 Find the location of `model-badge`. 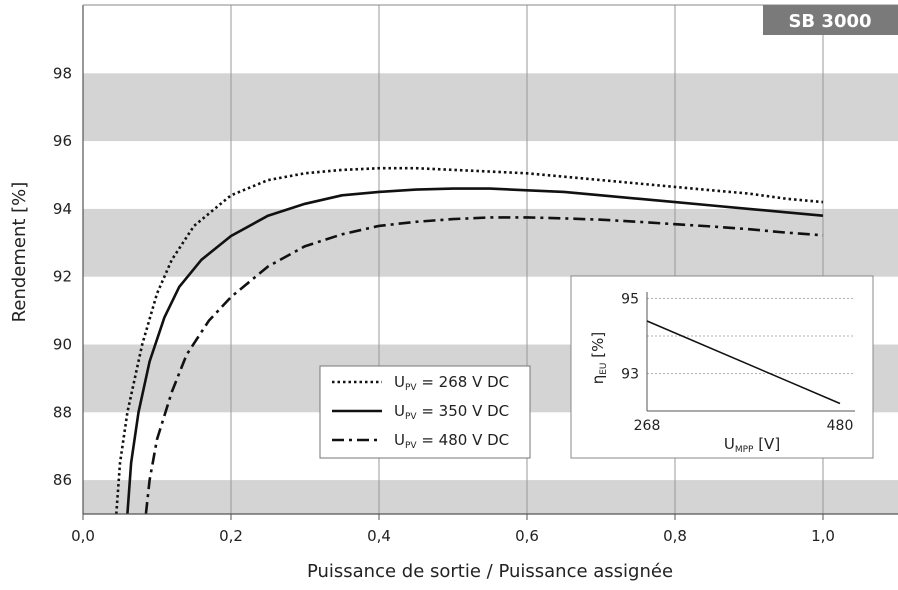

model-badge is located at coordinates (830, 20).